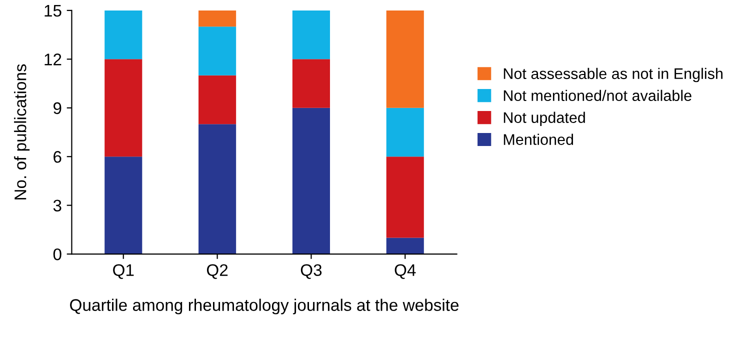 This screenshot has width=755, height=348. What do you see at coordinates (217, 271) in the screenshot?
I see `x-tick-label: Q2` at bounding box center [217, 271].